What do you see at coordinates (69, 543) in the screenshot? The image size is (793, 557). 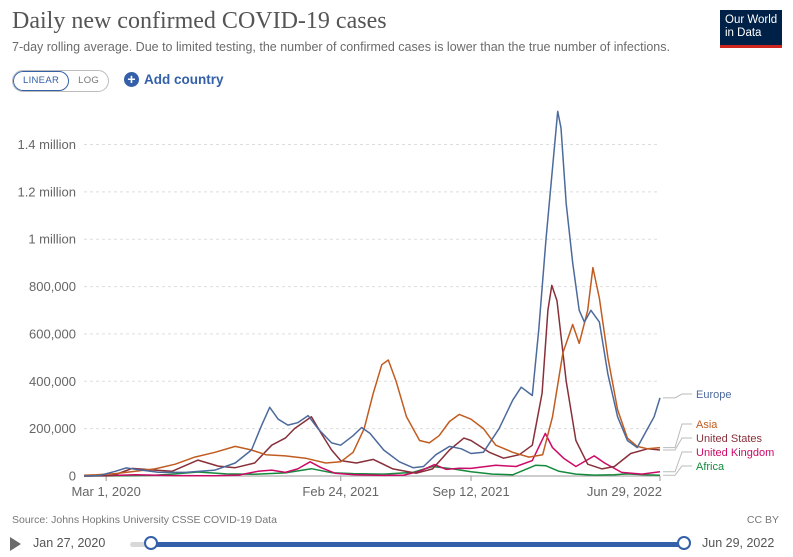 I see `timeline-start-date: Jan 27, 2020` at bounding box center [69, 543].